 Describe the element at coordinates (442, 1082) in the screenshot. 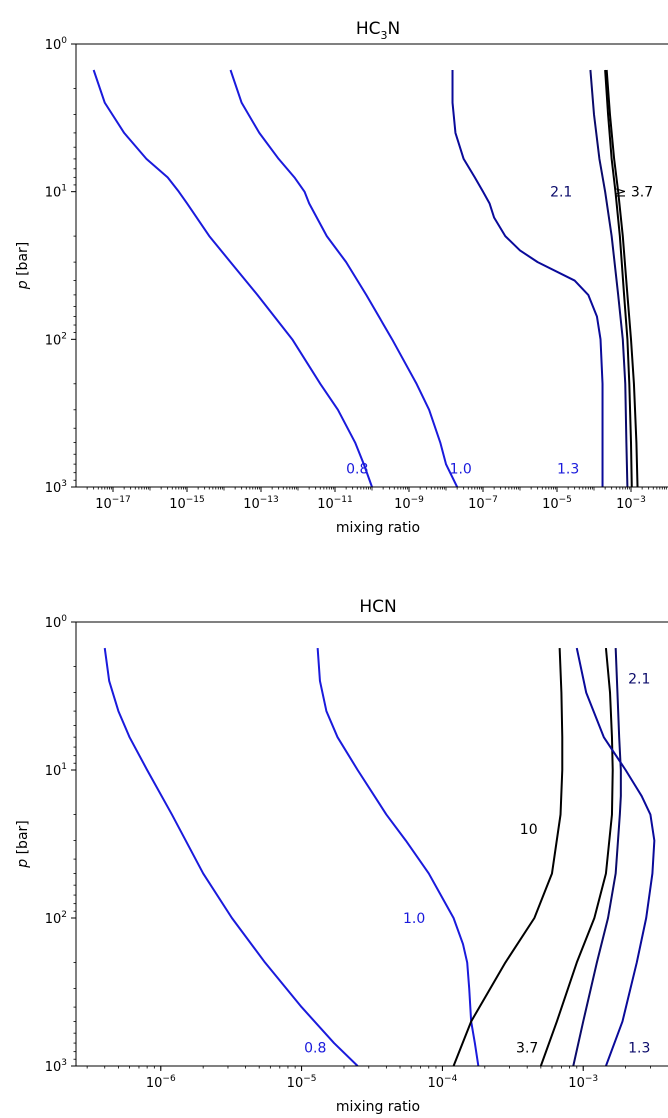

I see `x-tick-label: 10⁻⁴` at that location.